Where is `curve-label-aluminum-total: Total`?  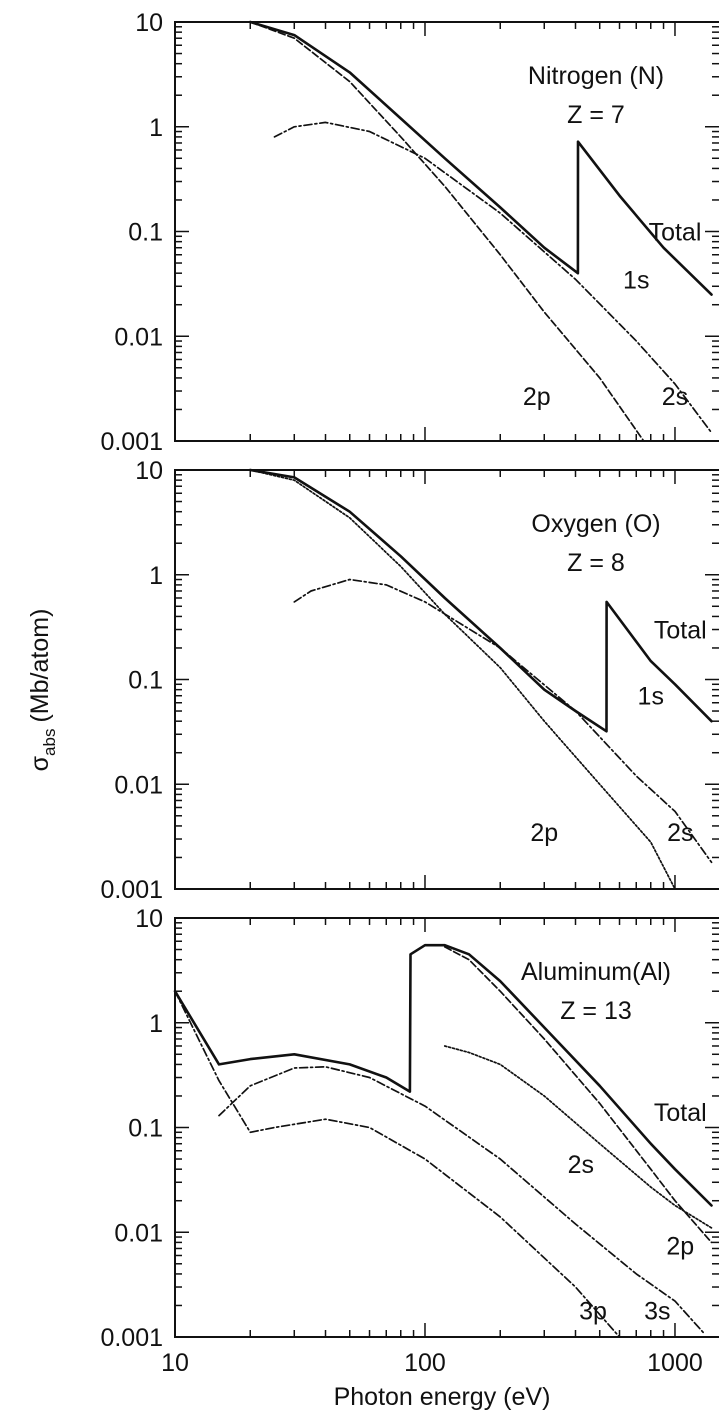 curve-label-aluminum-total: Total is located at coordinates (680, 1113).